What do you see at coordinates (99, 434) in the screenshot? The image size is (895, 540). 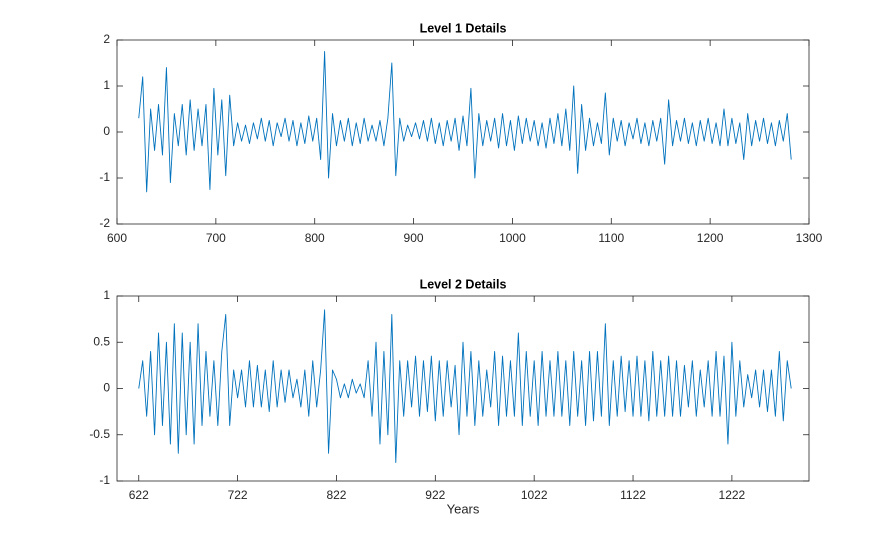 I see `y-tick-label: -0.5` at bounding box center [99, 434].